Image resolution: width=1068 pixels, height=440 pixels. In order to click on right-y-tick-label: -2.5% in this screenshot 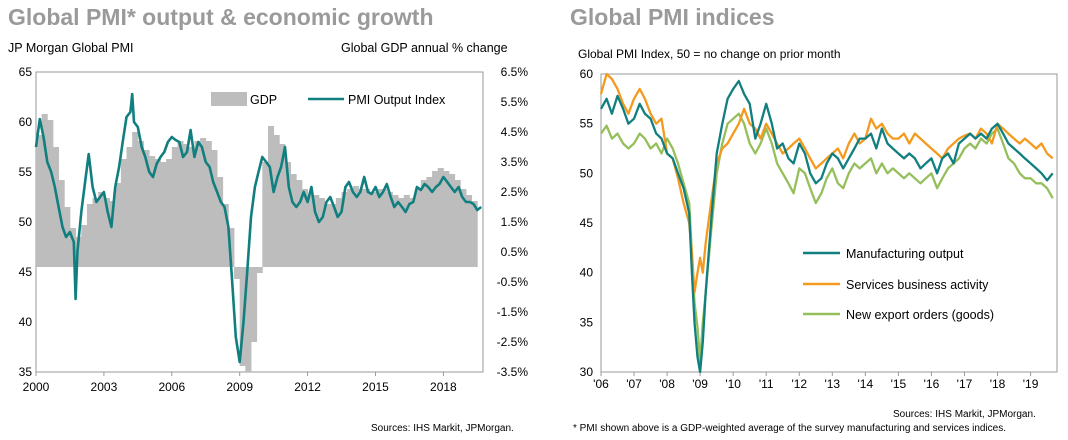, I will do `click(513, 342)`.